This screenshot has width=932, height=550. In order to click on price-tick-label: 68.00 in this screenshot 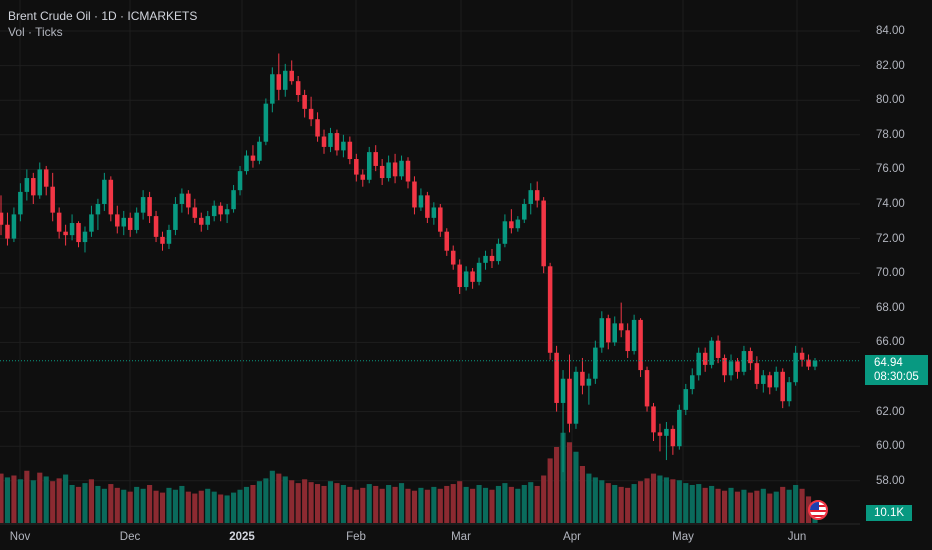, I will do `click(890, 307)`.